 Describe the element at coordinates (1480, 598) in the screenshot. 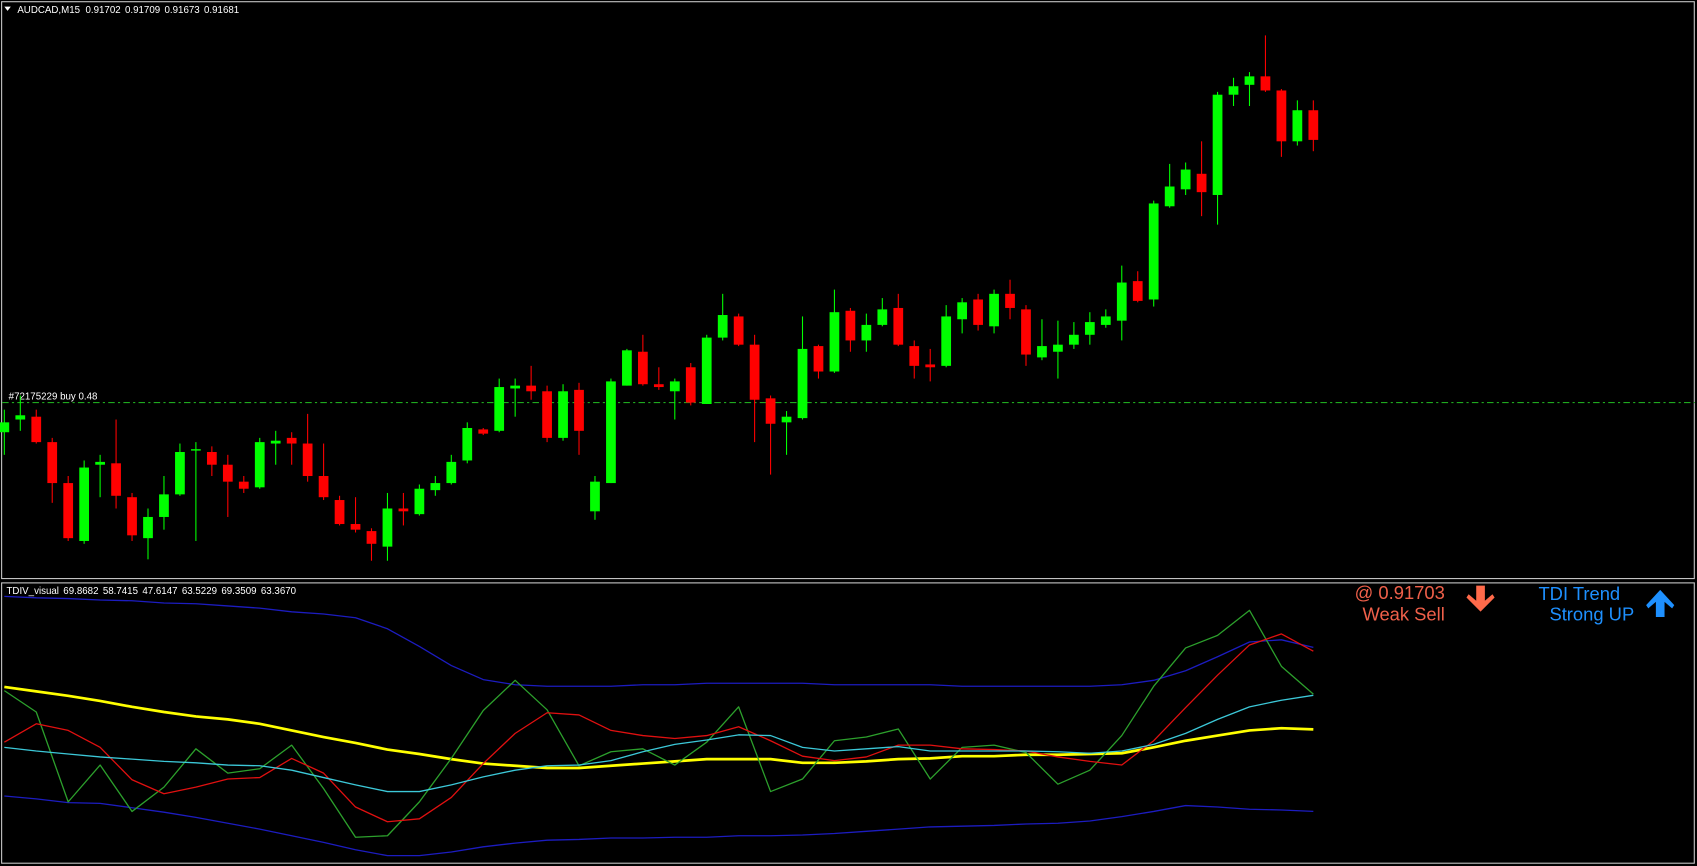

I see `sell-arrow` at that location.